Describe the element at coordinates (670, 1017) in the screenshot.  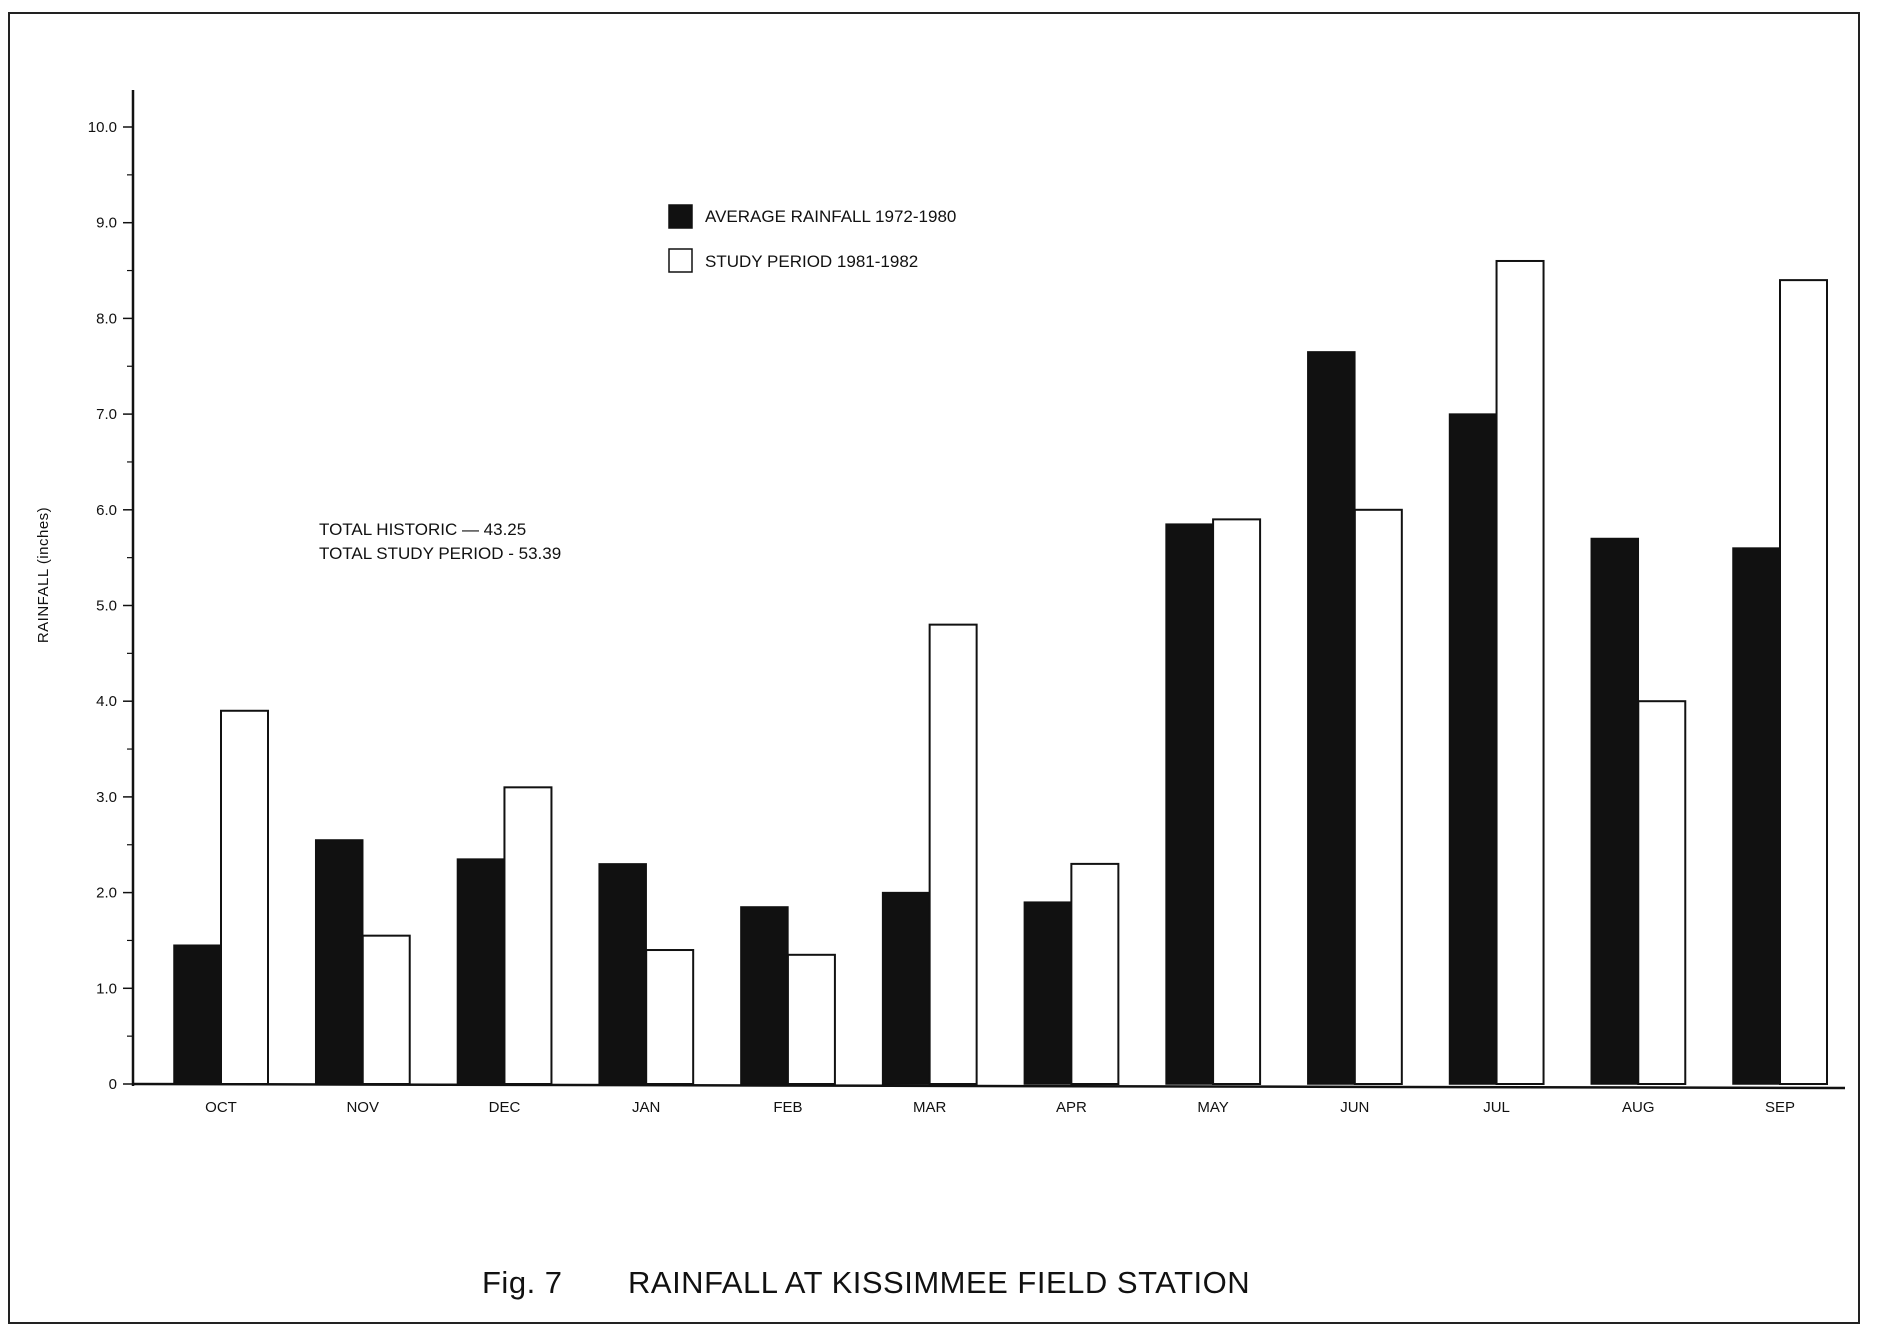
I see `bar-study-jan` at that location.